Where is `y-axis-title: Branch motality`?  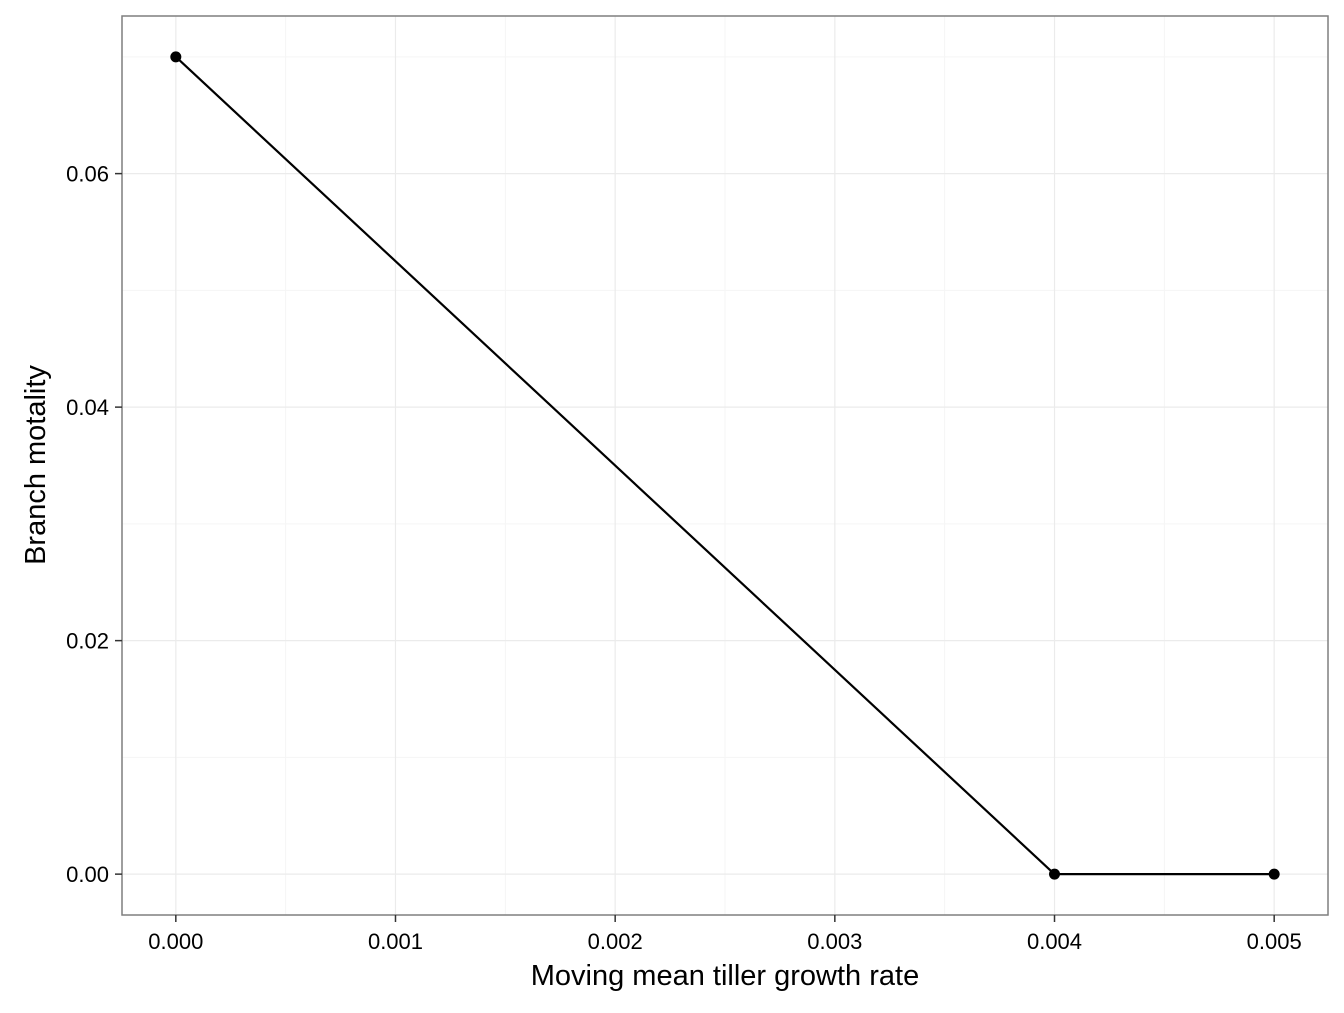 y-axis-title: Branch motality is located at coordinates (36, 465).